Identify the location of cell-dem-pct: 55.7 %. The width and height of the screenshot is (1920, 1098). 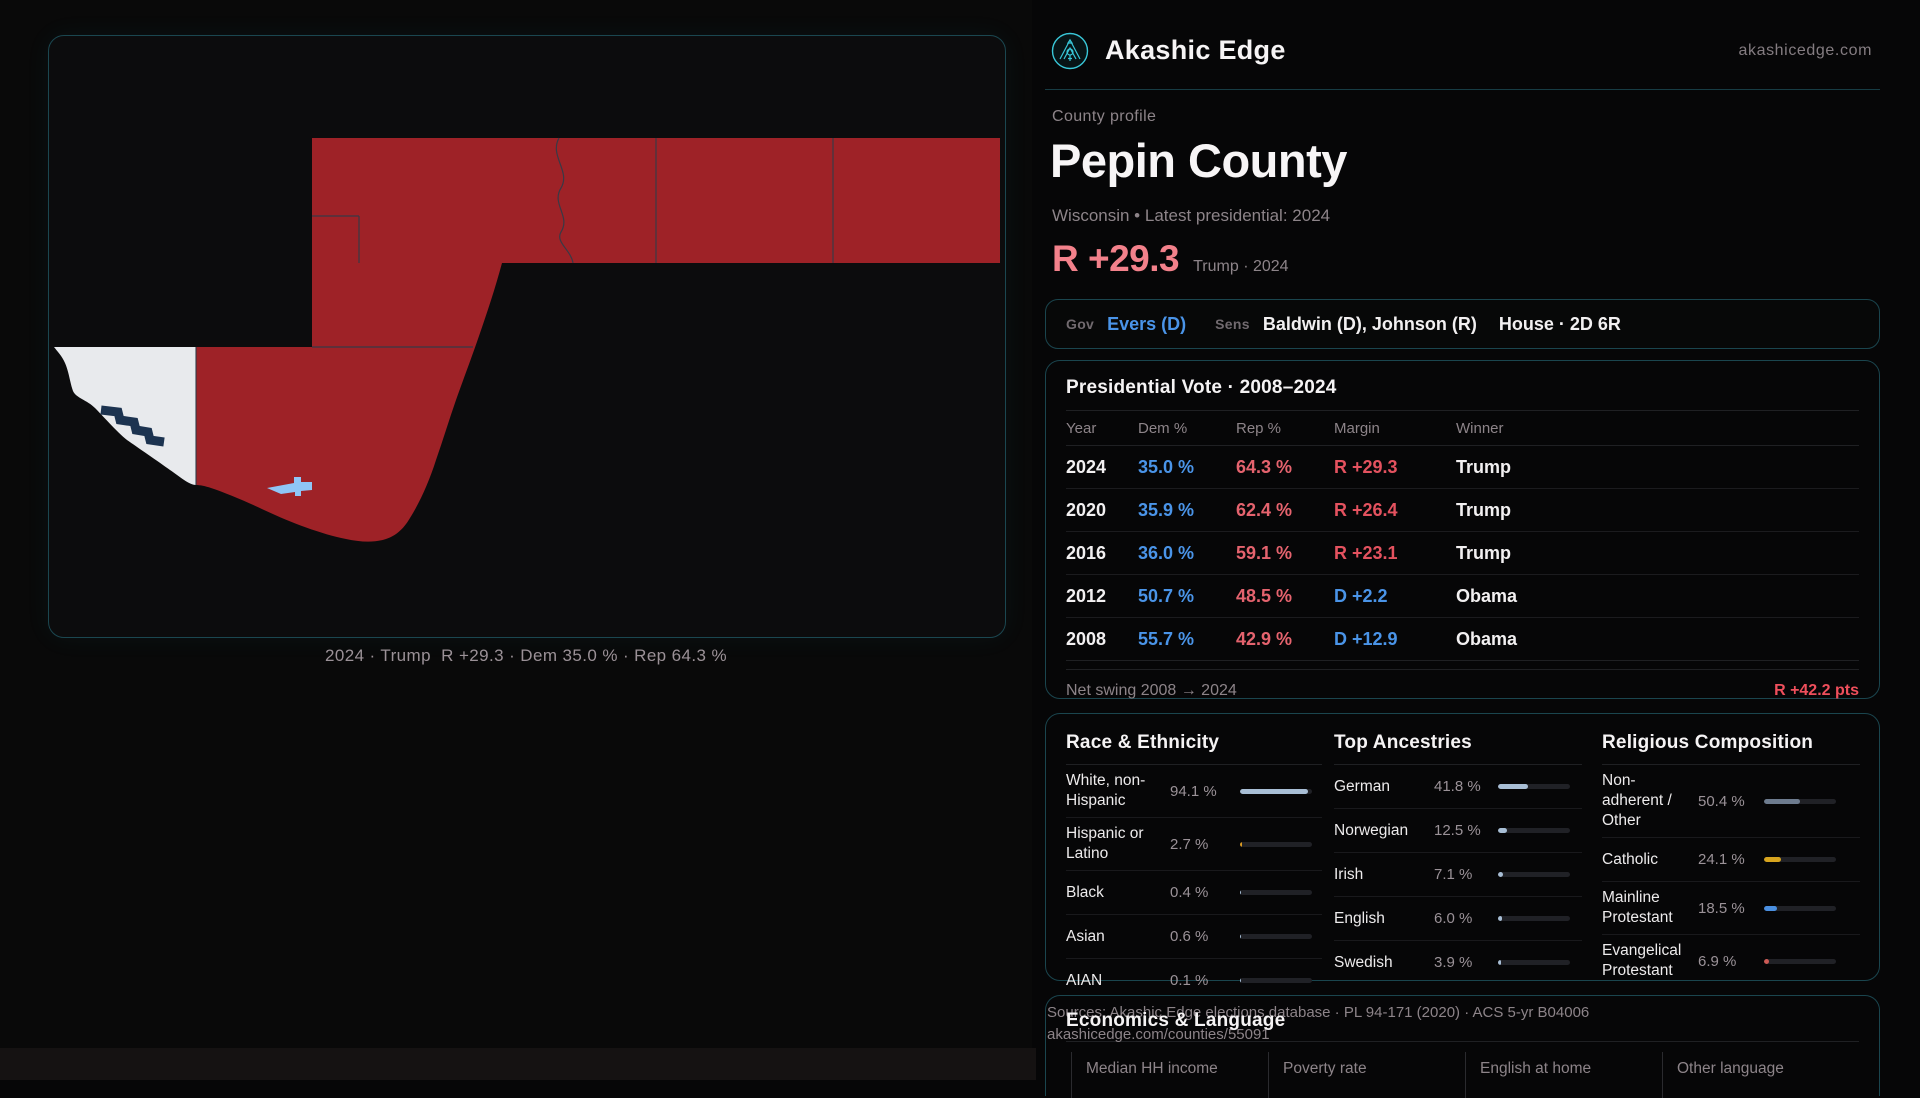
(1166, 638).